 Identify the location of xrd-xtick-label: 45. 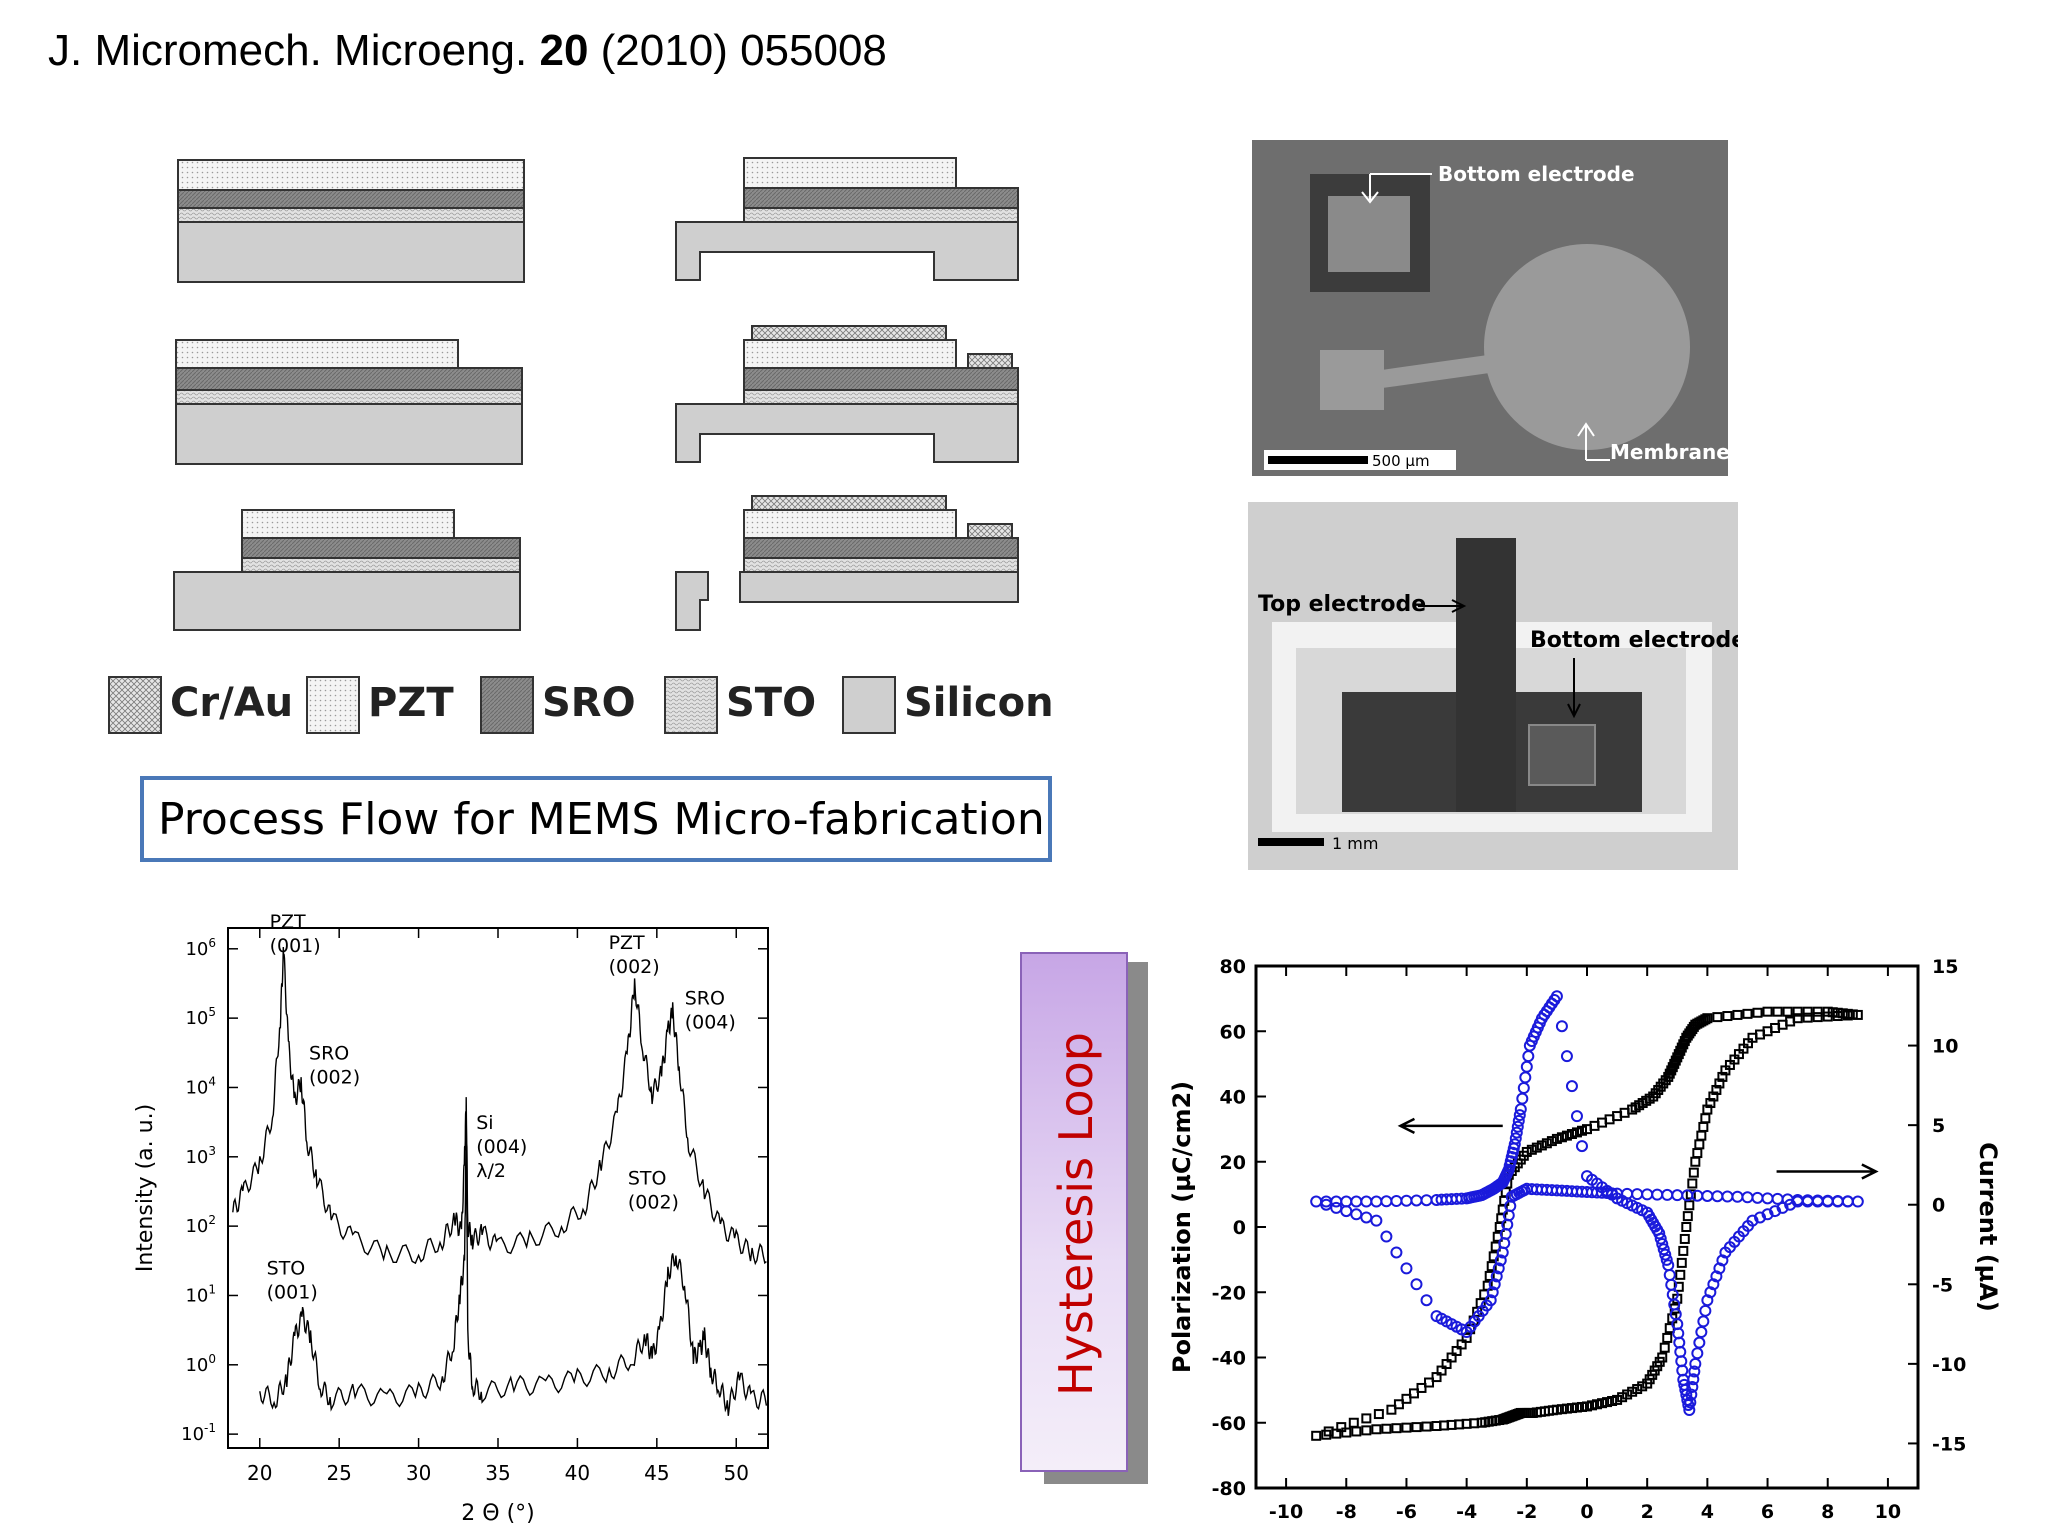
(656, 1473).